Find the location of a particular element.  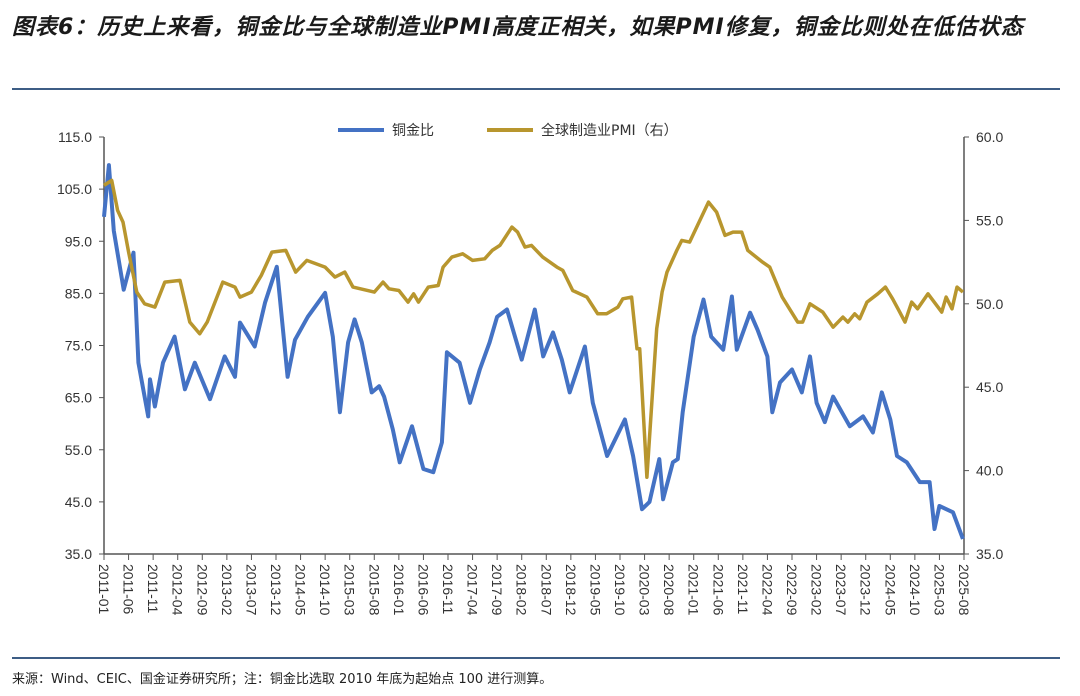

x-tick-label: 2021-06 is located at coordinates (718, 590).